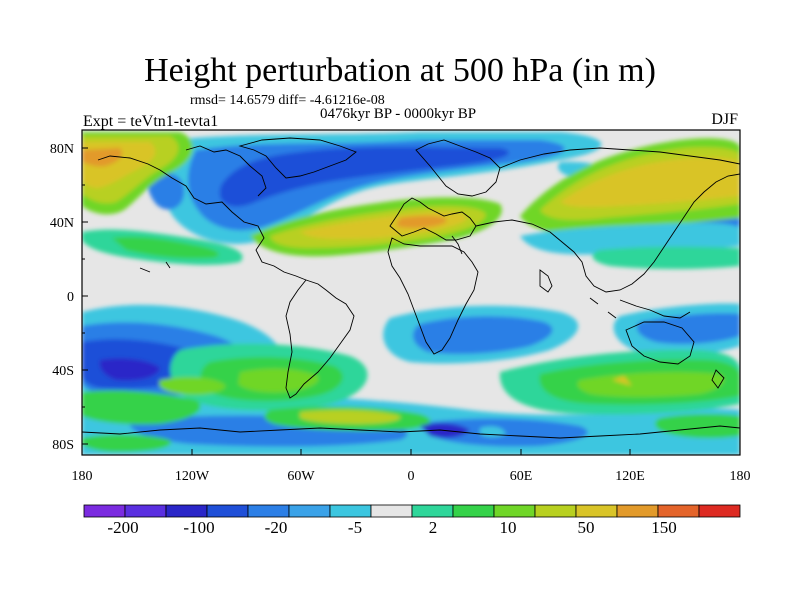 The height and width of the screenshot is (600, 800). What do you see at coordinates (276, 527) in the screenshot?
I see `colorbar-label: -20` at bounding box center [276, 527].